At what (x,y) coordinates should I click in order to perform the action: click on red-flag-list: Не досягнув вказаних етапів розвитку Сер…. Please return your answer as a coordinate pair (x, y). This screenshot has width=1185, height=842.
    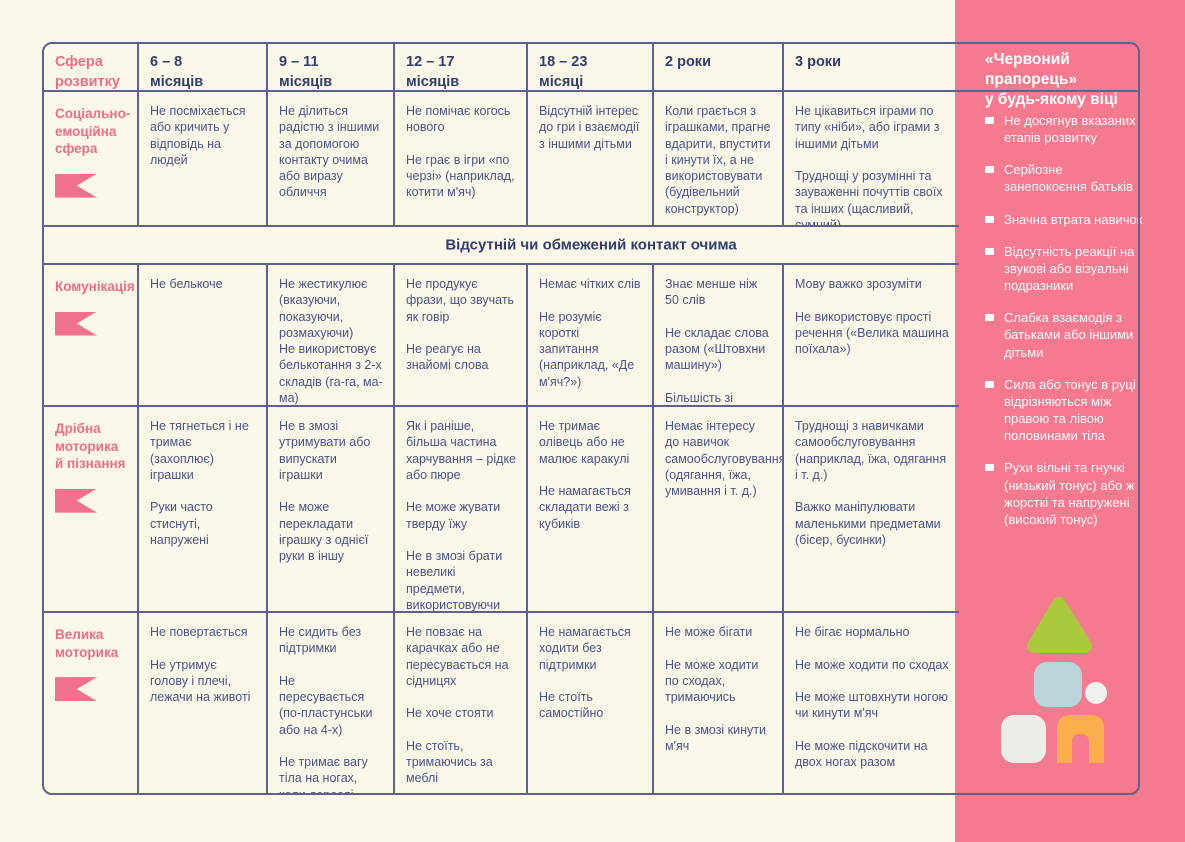
    Looking at the image, I should click on (1064, 327).